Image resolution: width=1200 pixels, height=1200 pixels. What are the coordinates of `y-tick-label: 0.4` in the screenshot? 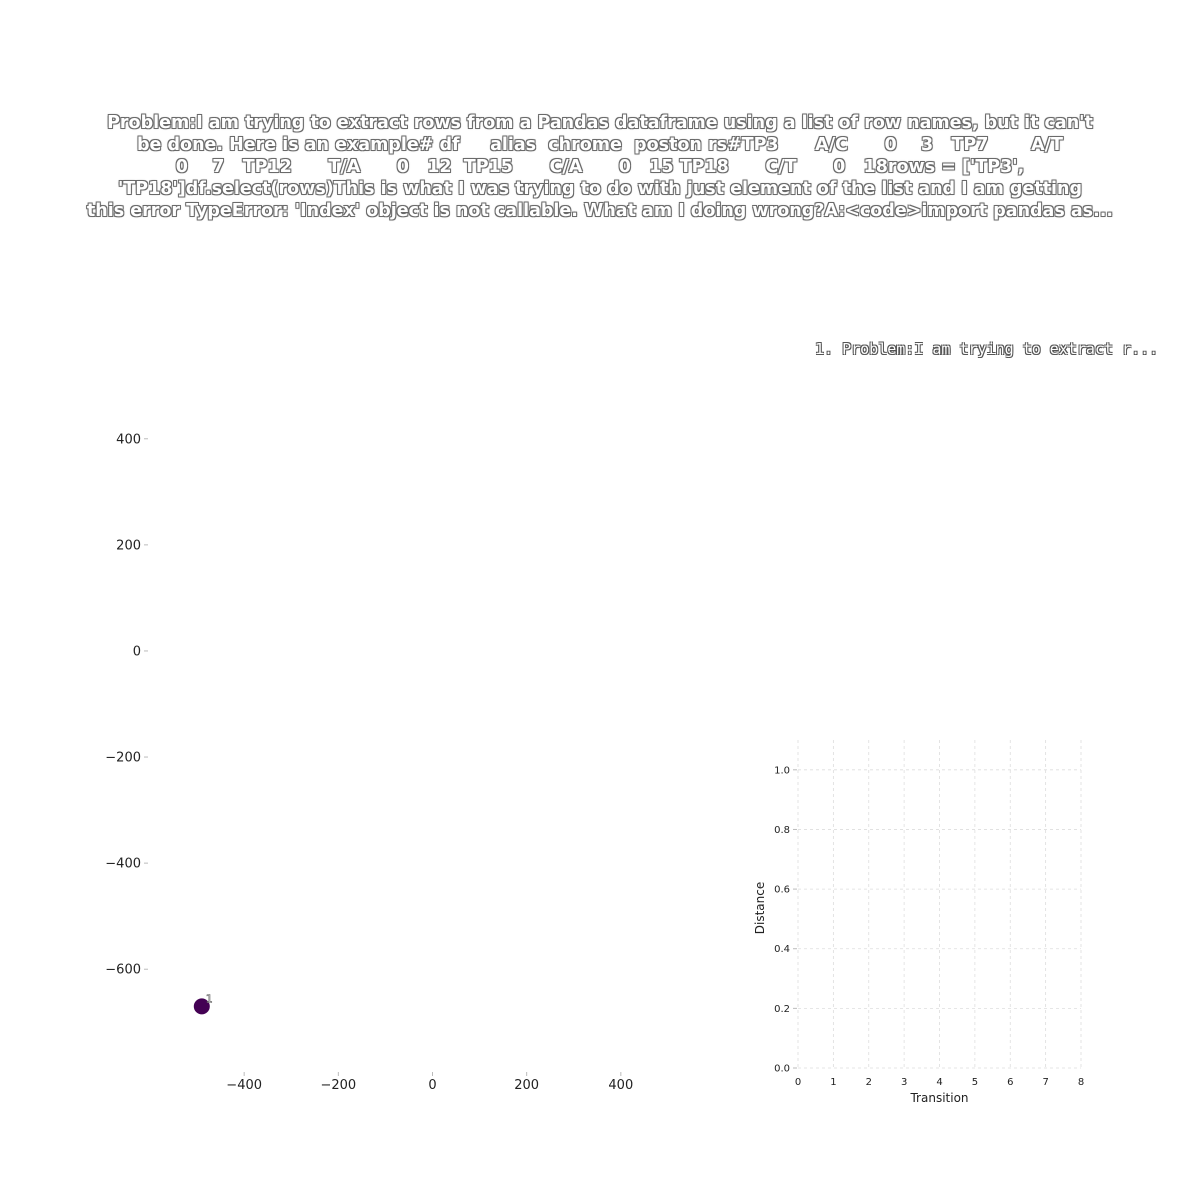 It's located at (782, 949).